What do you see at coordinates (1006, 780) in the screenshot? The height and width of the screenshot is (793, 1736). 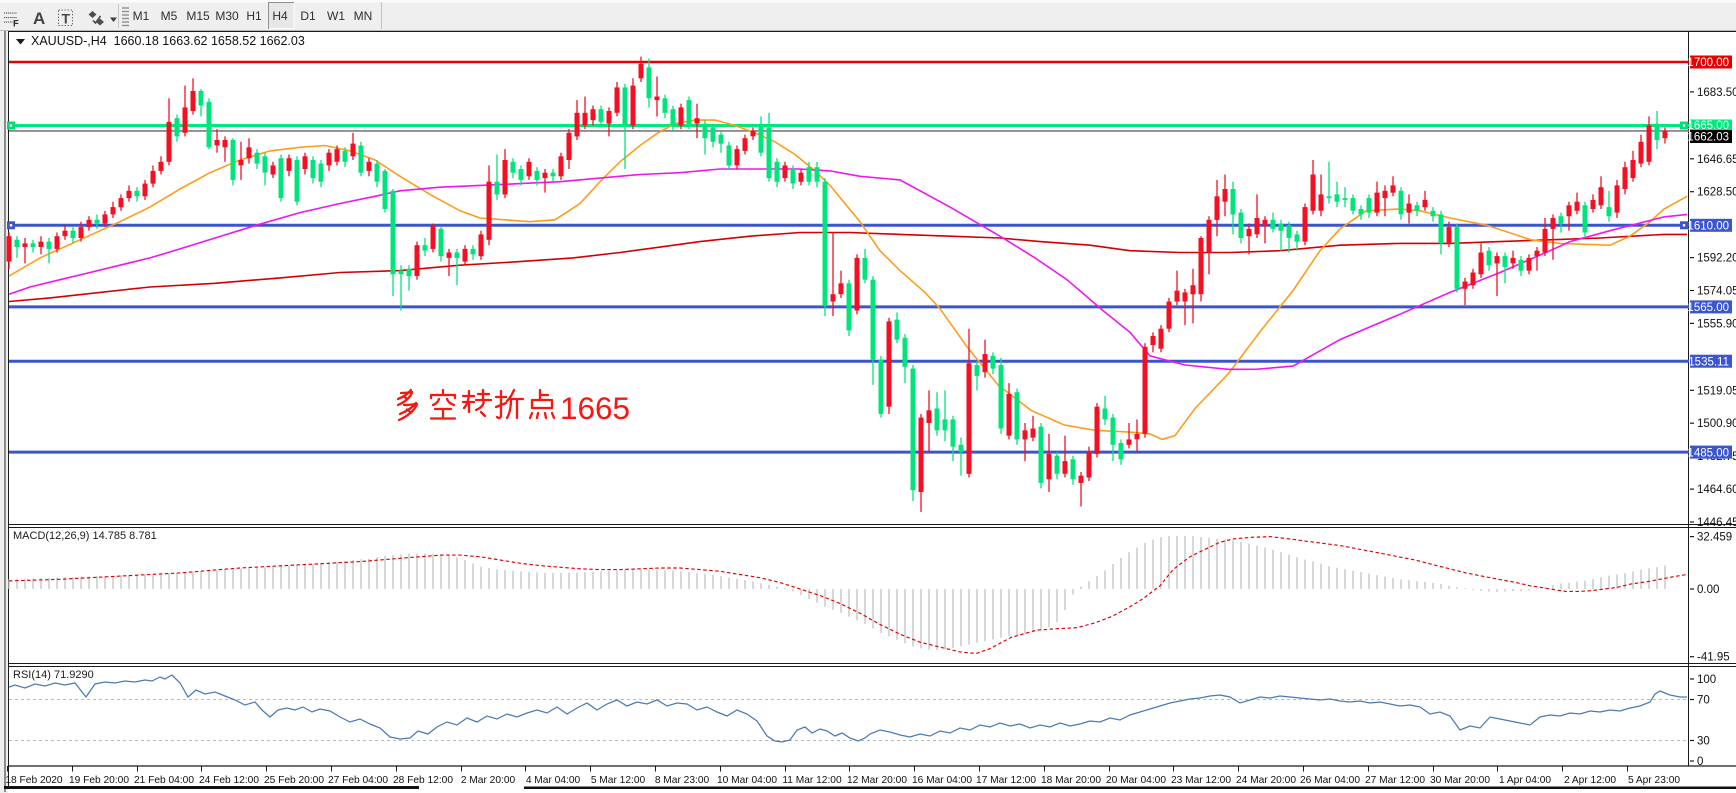 I see `svg-text: 17 Mar 12:00` at bounding box center [1006, 780].